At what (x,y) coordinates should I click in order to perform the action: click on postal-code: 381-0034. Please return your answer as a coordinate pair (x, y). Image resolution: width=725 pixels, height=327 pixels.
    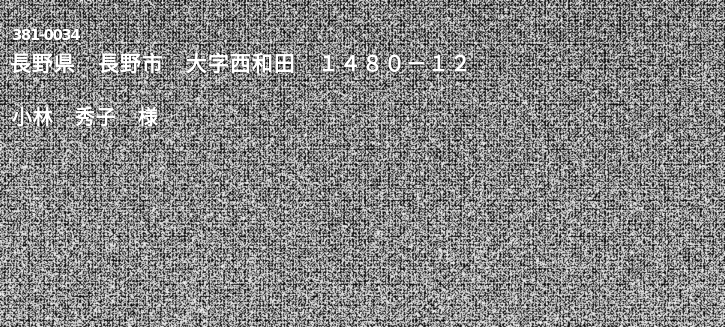
    Looking at the image, I should click on (45, 35).